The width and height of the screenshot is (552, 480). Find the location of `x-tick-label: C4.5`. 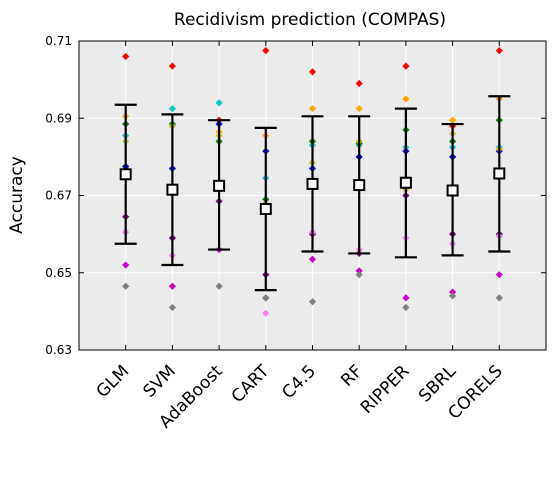

x-tick-label: C4.5 is located at coordinates (299, 382).